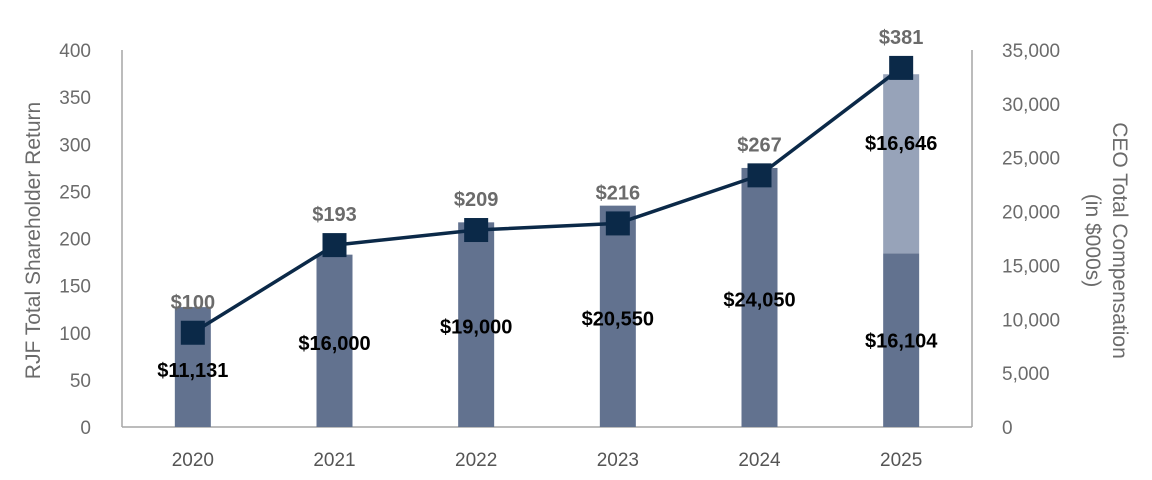  What do you see at coordinates (75, 145) in the screenshot?
I see `left-tick-label: 300` at bounding box center [75, 145].